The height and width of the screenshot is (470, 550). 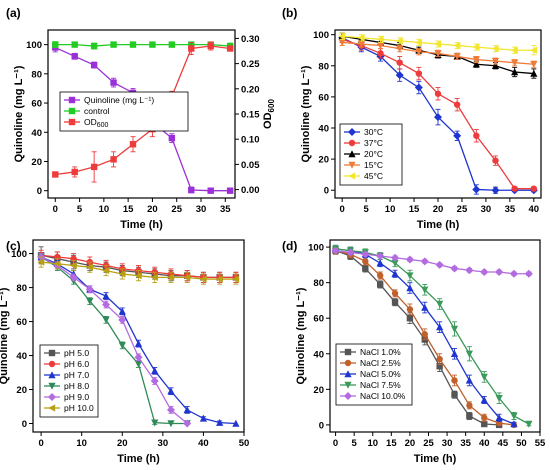 I want to click on legend-item: 37°C, so click(x=363, y=143).